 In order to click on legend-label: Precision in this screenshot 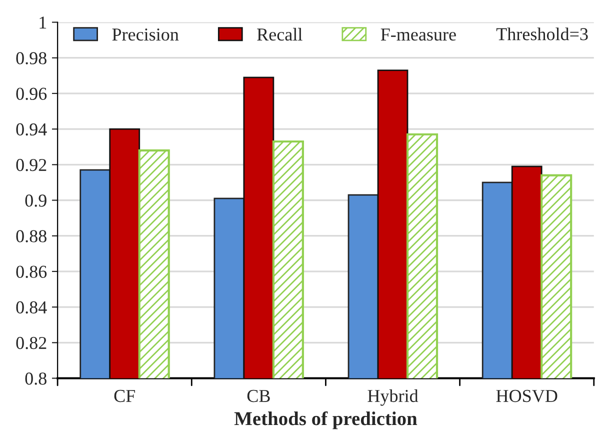, I will do `click(145, 34)`.